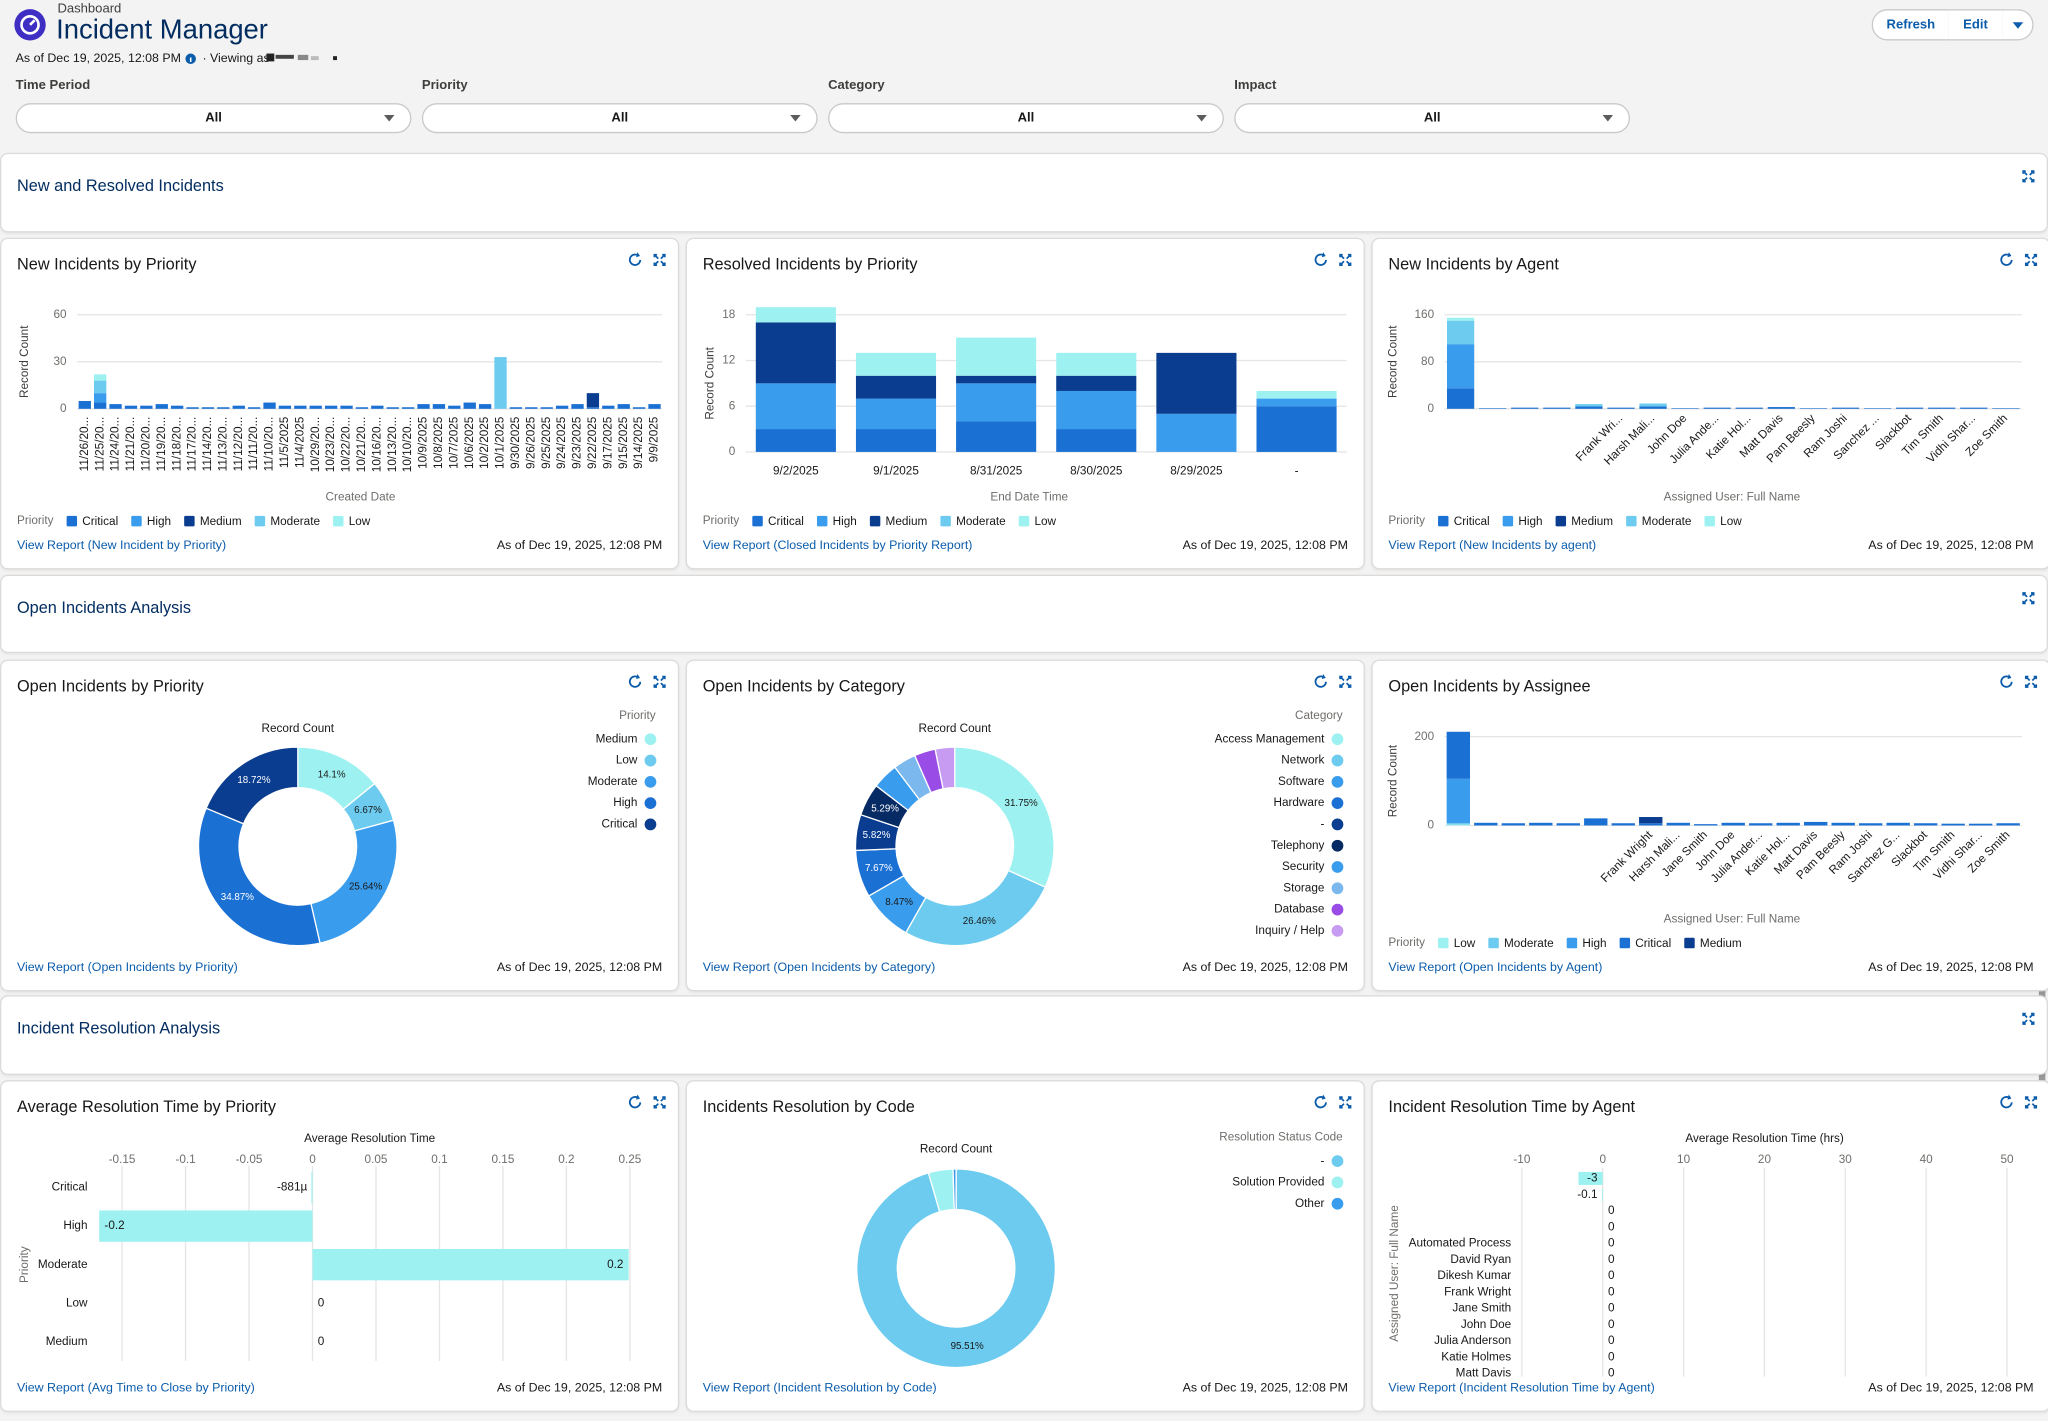 The image size is (2048, 1421). What do you see at coordinates (796, 471) in the screenshot?
I see `x-tick-label: 9/2/2025` at bounding box center [796, 471].